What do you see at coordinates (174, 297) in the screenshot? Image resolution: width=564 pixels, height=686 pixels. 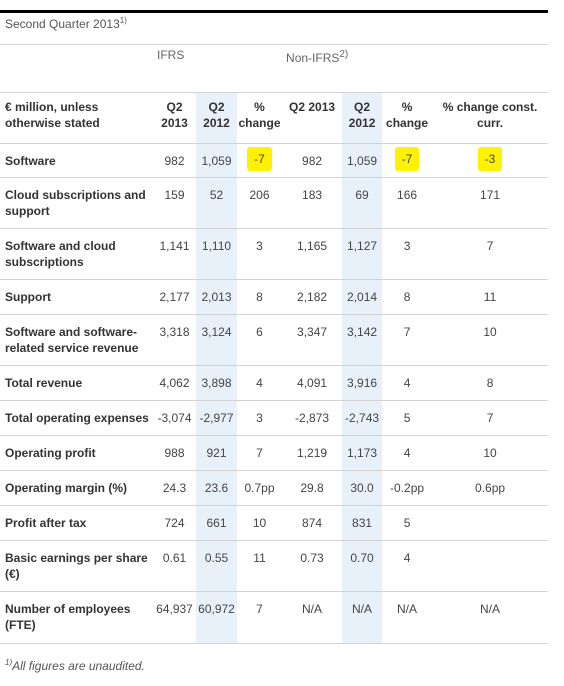 I see `table-cell: 2,177` at bounding box center [174, 297].